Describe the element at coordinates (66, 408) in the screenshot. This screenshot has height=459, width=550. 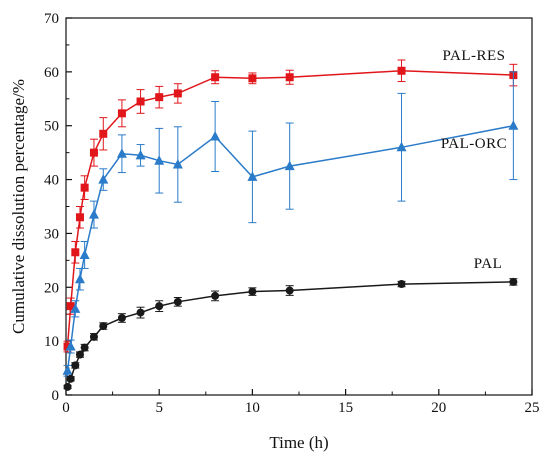
I see `x-tick-label: 0` at that location.